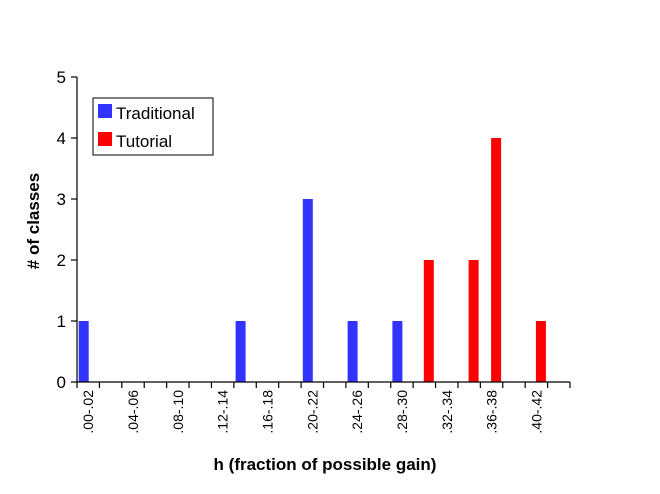 The height and width of the screenshot is (494, 660). What do you see at coordinates (325, 464) in the screenshot?
I see `x-axis-title: h (fraction of possible gain)` at bounding box center [325, 464].